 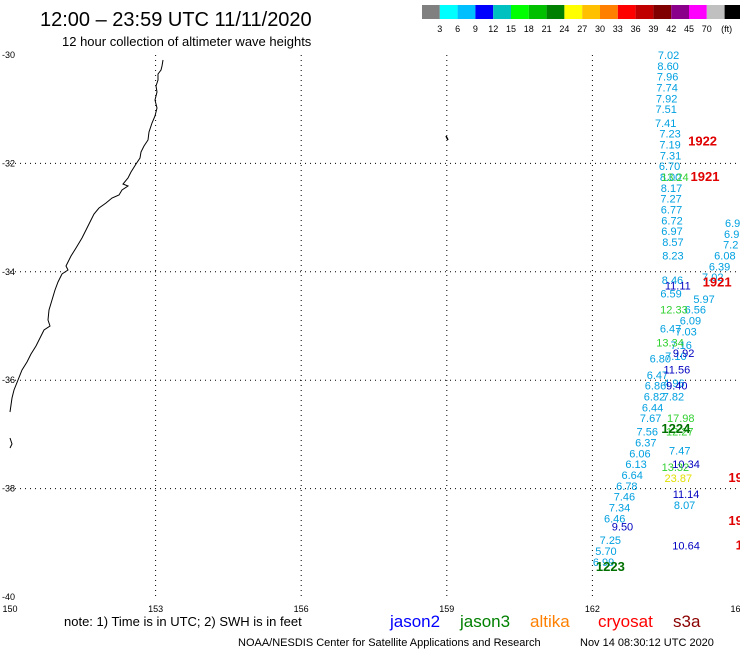 I want to click on wave-height-value: 6.64, so click(x=631, y=476).